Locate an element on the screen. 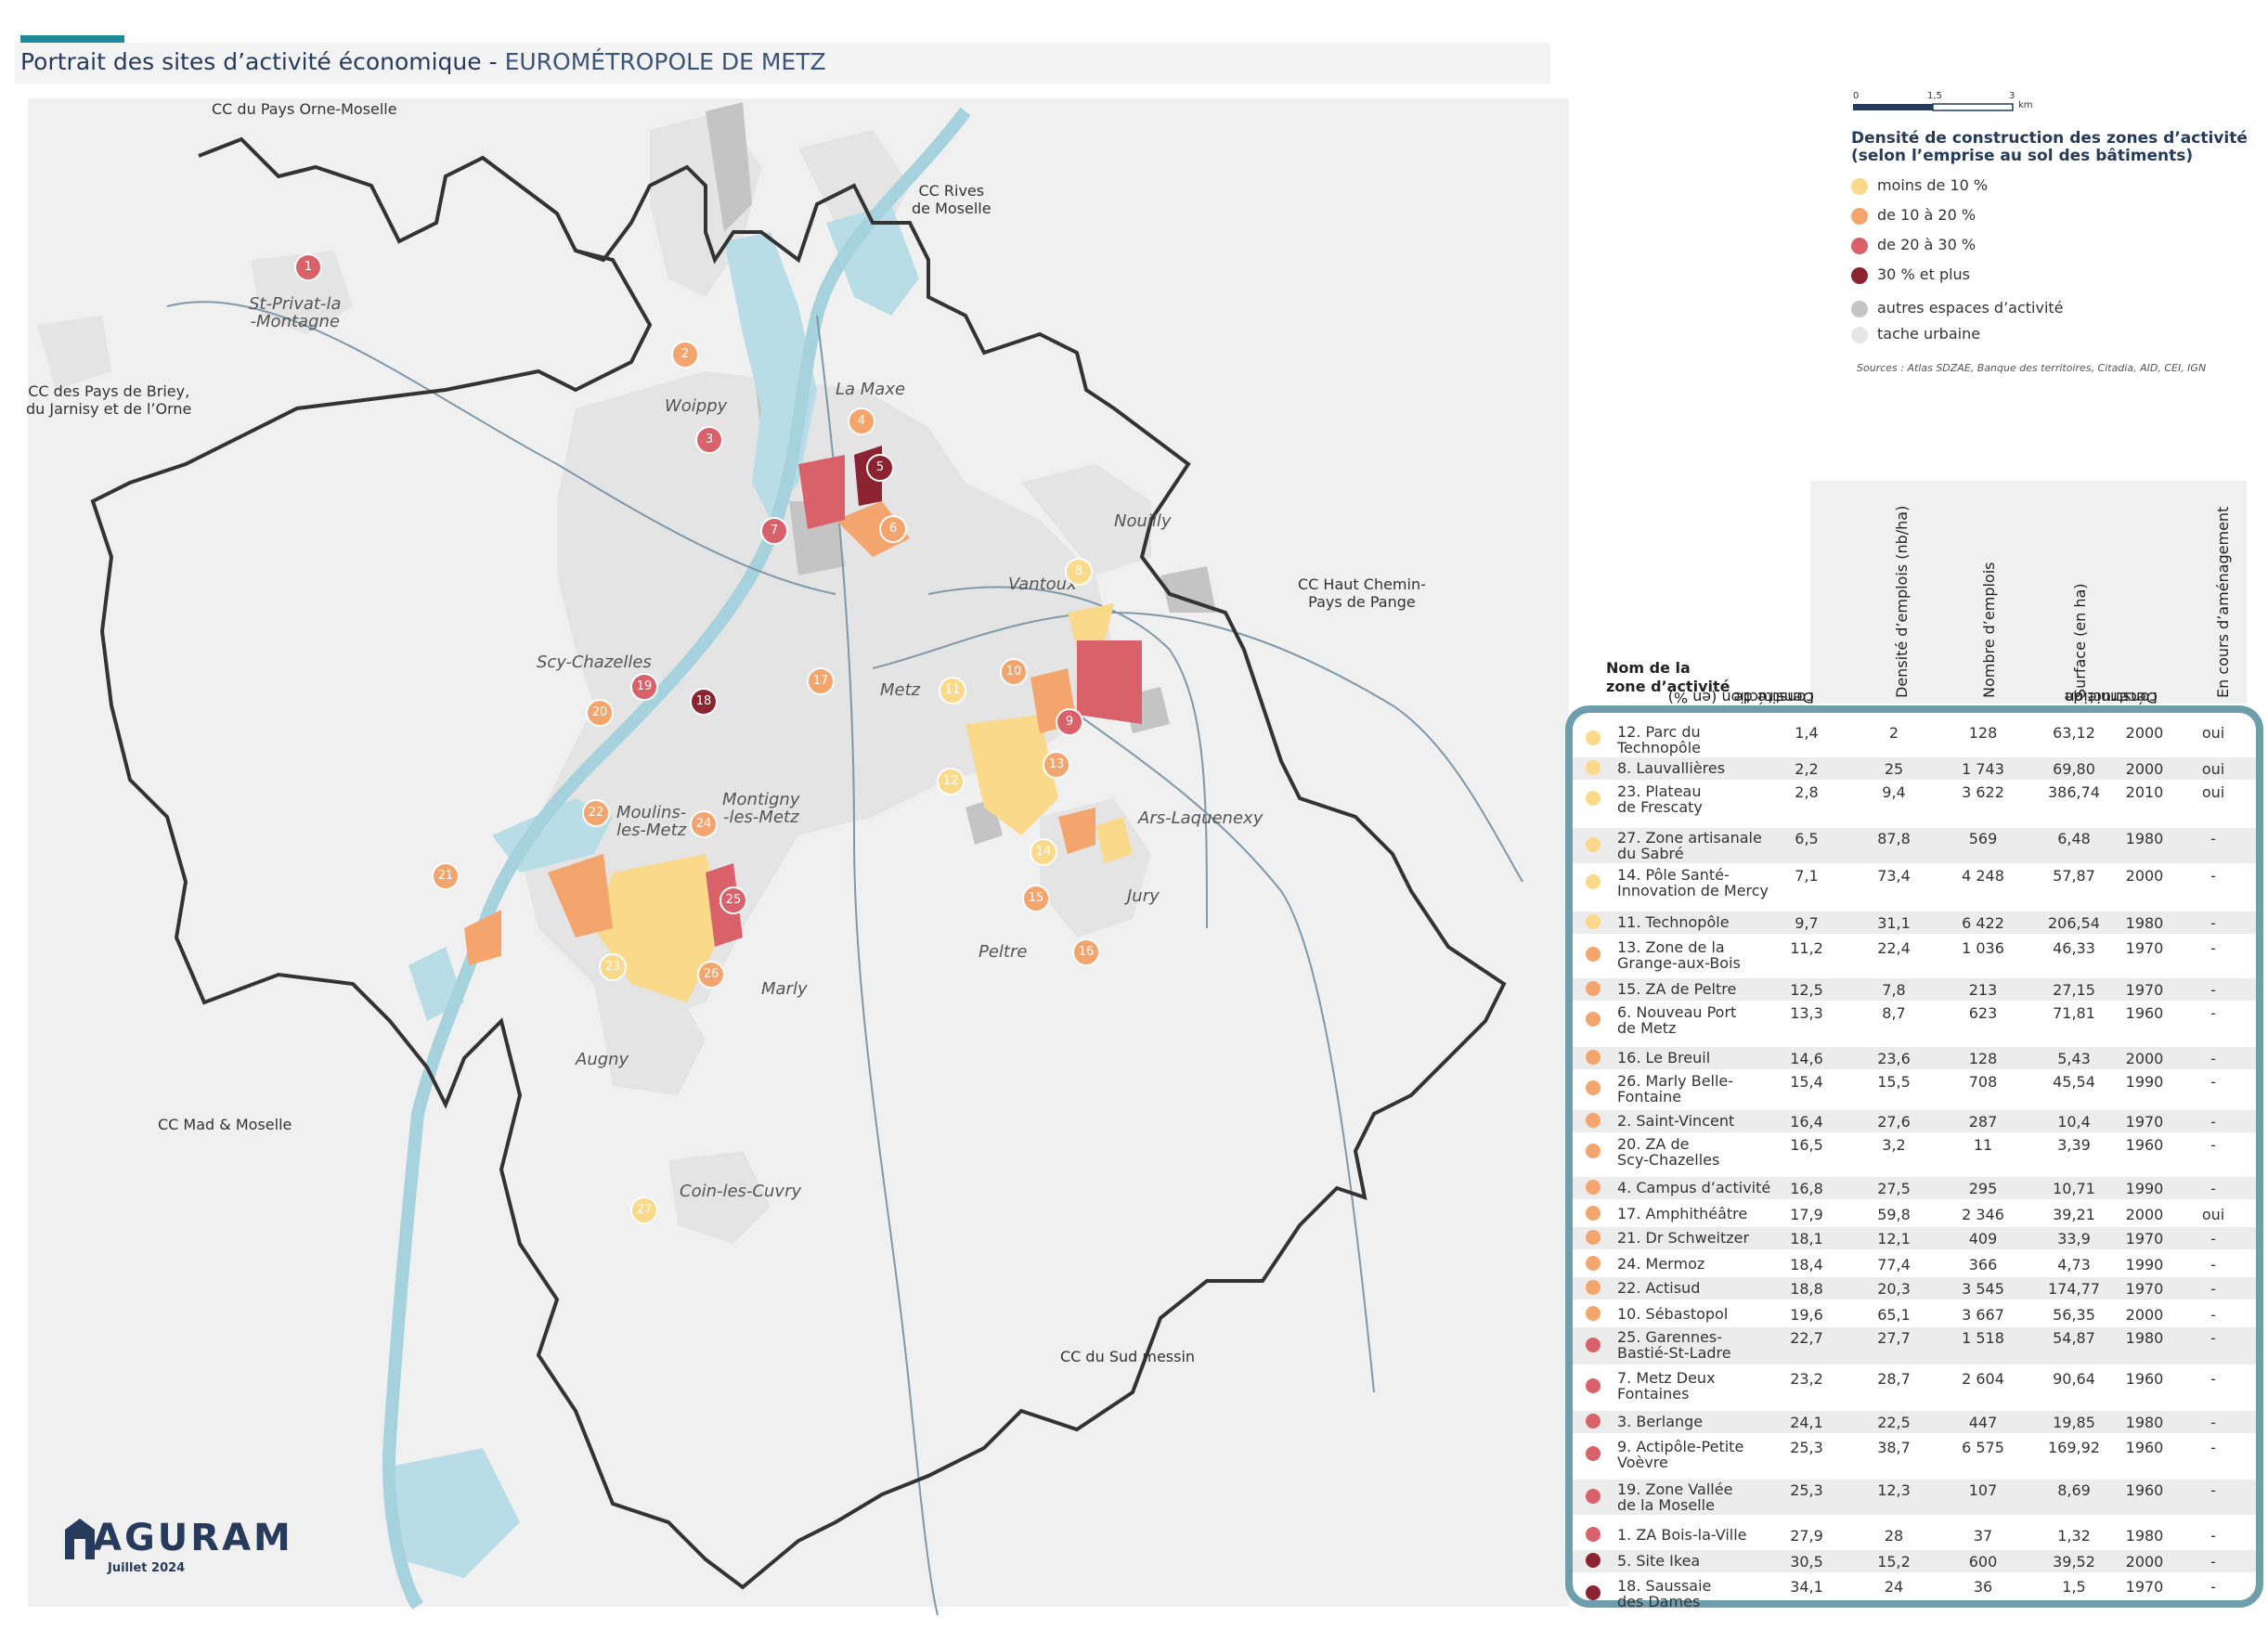  zone-marker-18: 18 is located at coordinates (704, 702).